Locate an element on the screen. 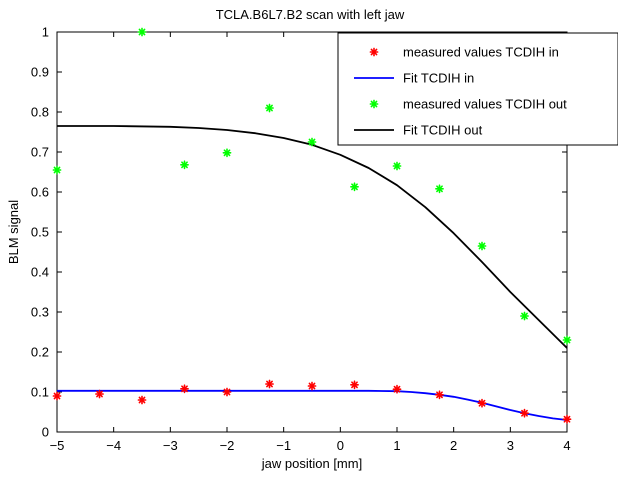  chart-title: TCLA.B6L7.B2 scan with left jaw is located at coordinates (310, 14).